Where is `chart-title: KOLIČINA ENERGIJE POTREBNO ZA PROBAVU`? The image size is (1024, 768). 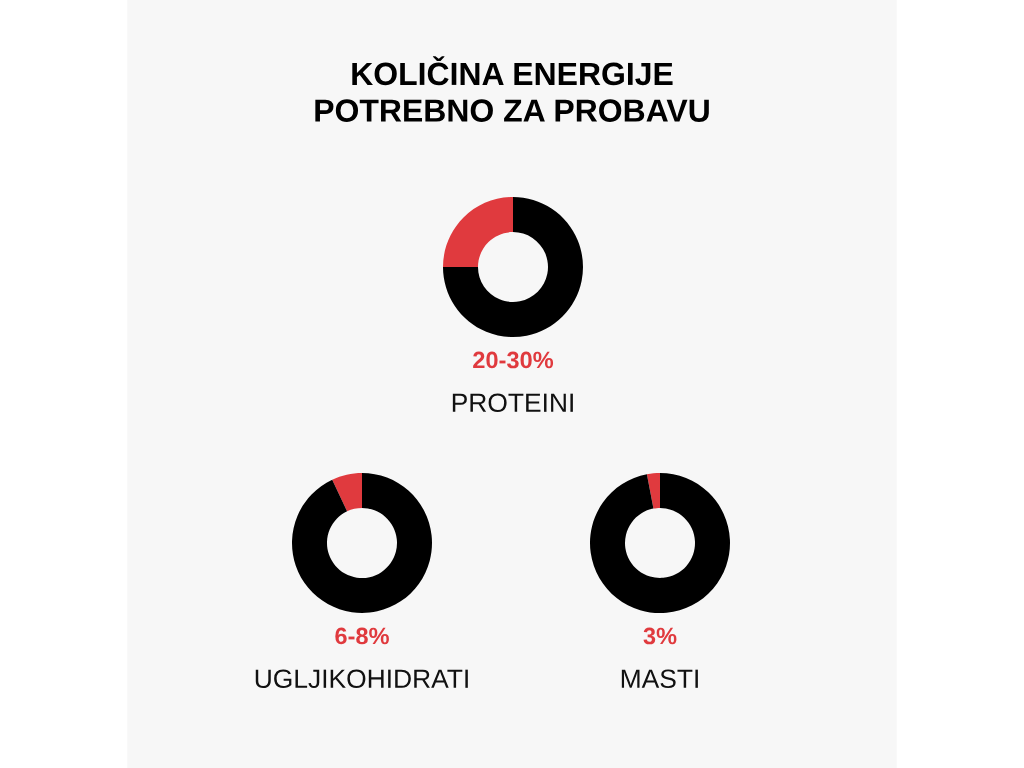
chart-title: KOLIČINA ENERGIJE POTREBNO ZA PROBAVU is located at coordinates (512, 89).